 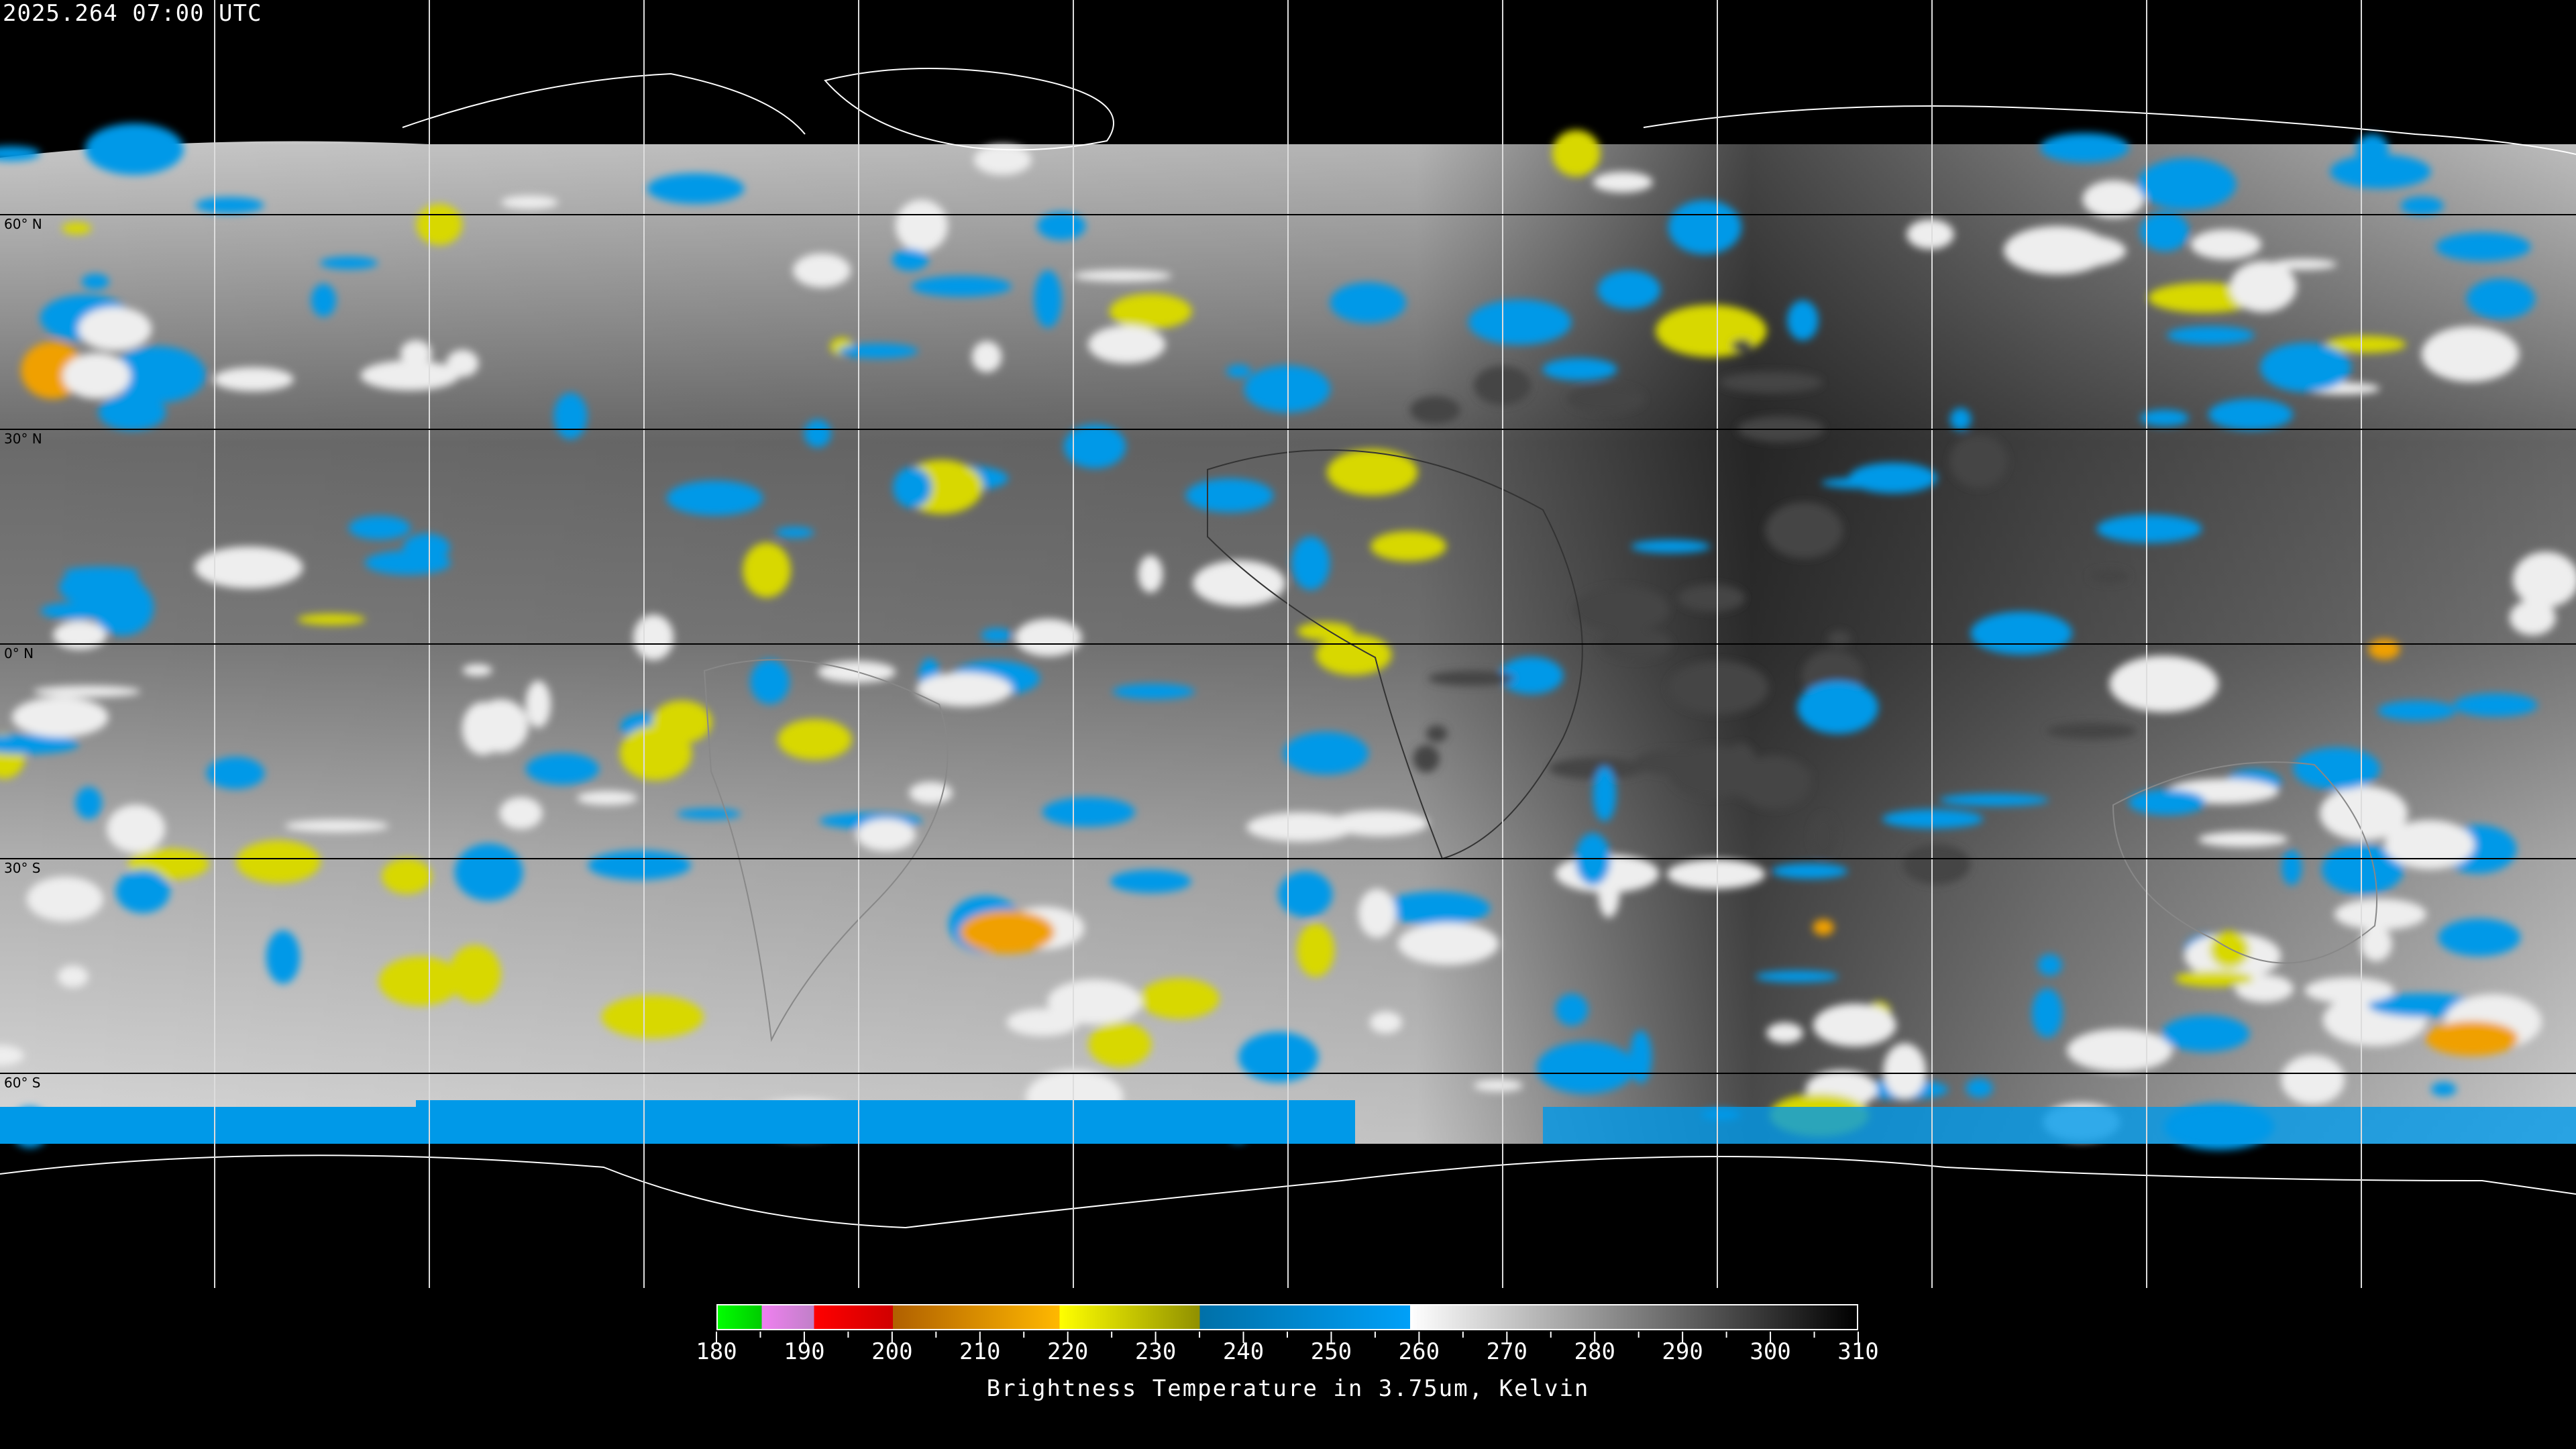 What do you see at coordinates (1331, 1351) in the screenshot?
I see `colorbar-tick-label: 250` at bounding box center [1331, 1351].